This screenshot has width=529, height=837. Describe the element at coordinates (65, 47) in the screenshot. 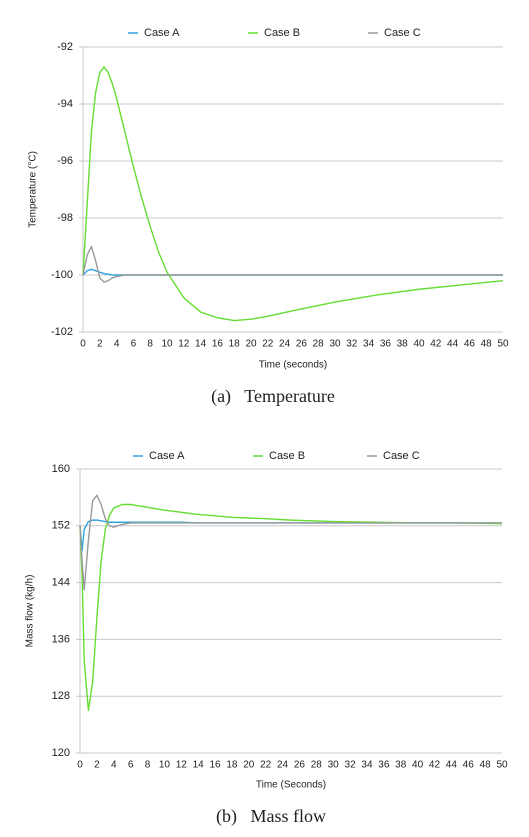

I see `y-tick-label: -92` at that location.